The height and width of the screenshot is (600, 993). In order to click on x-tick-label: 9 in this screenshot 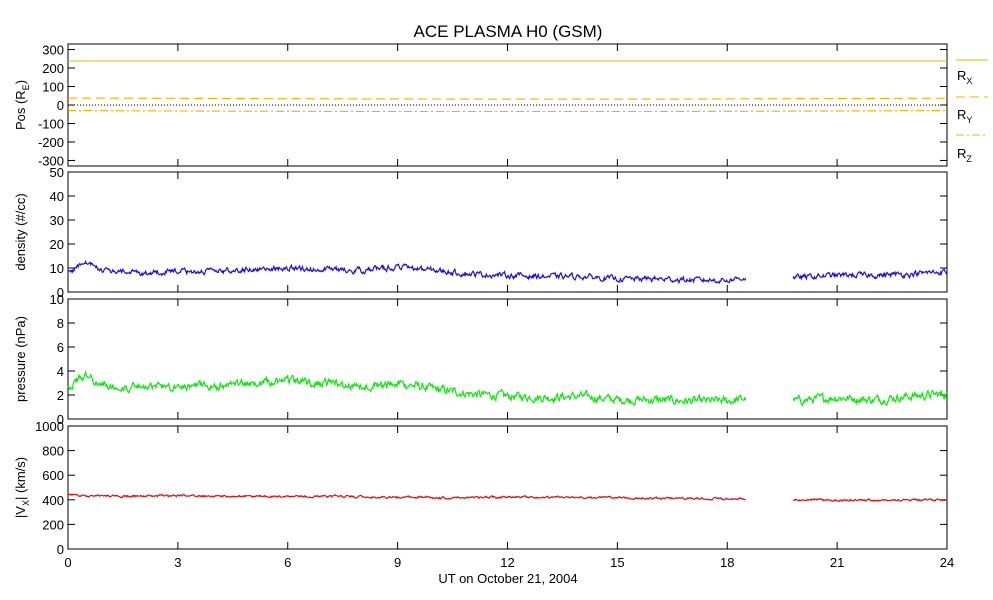, I will do `click(397, 562)`.